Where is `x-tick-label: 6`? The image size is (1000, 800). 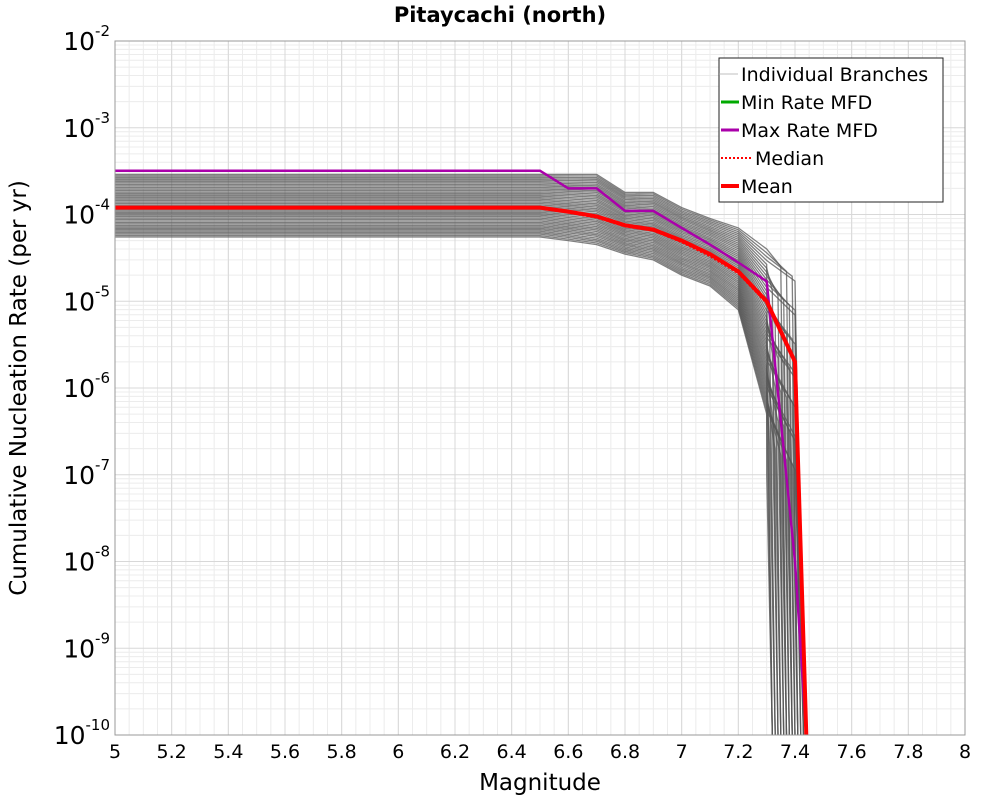 x-tick-label: 6 is located at coordinates (398, 752).